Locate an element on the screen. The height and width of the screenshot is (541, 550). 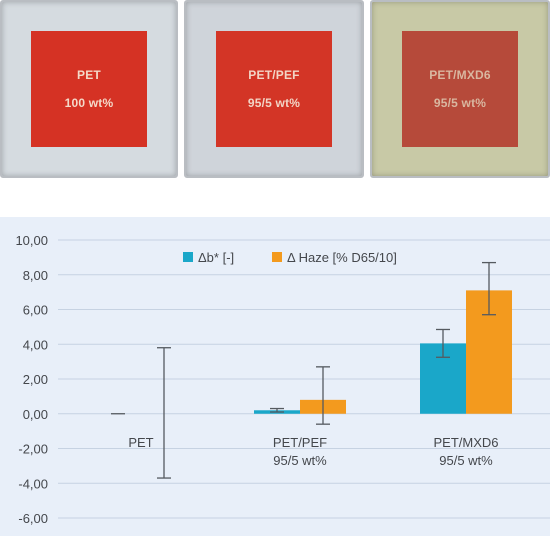
category-label: PET is located at coordinates (140, 442).